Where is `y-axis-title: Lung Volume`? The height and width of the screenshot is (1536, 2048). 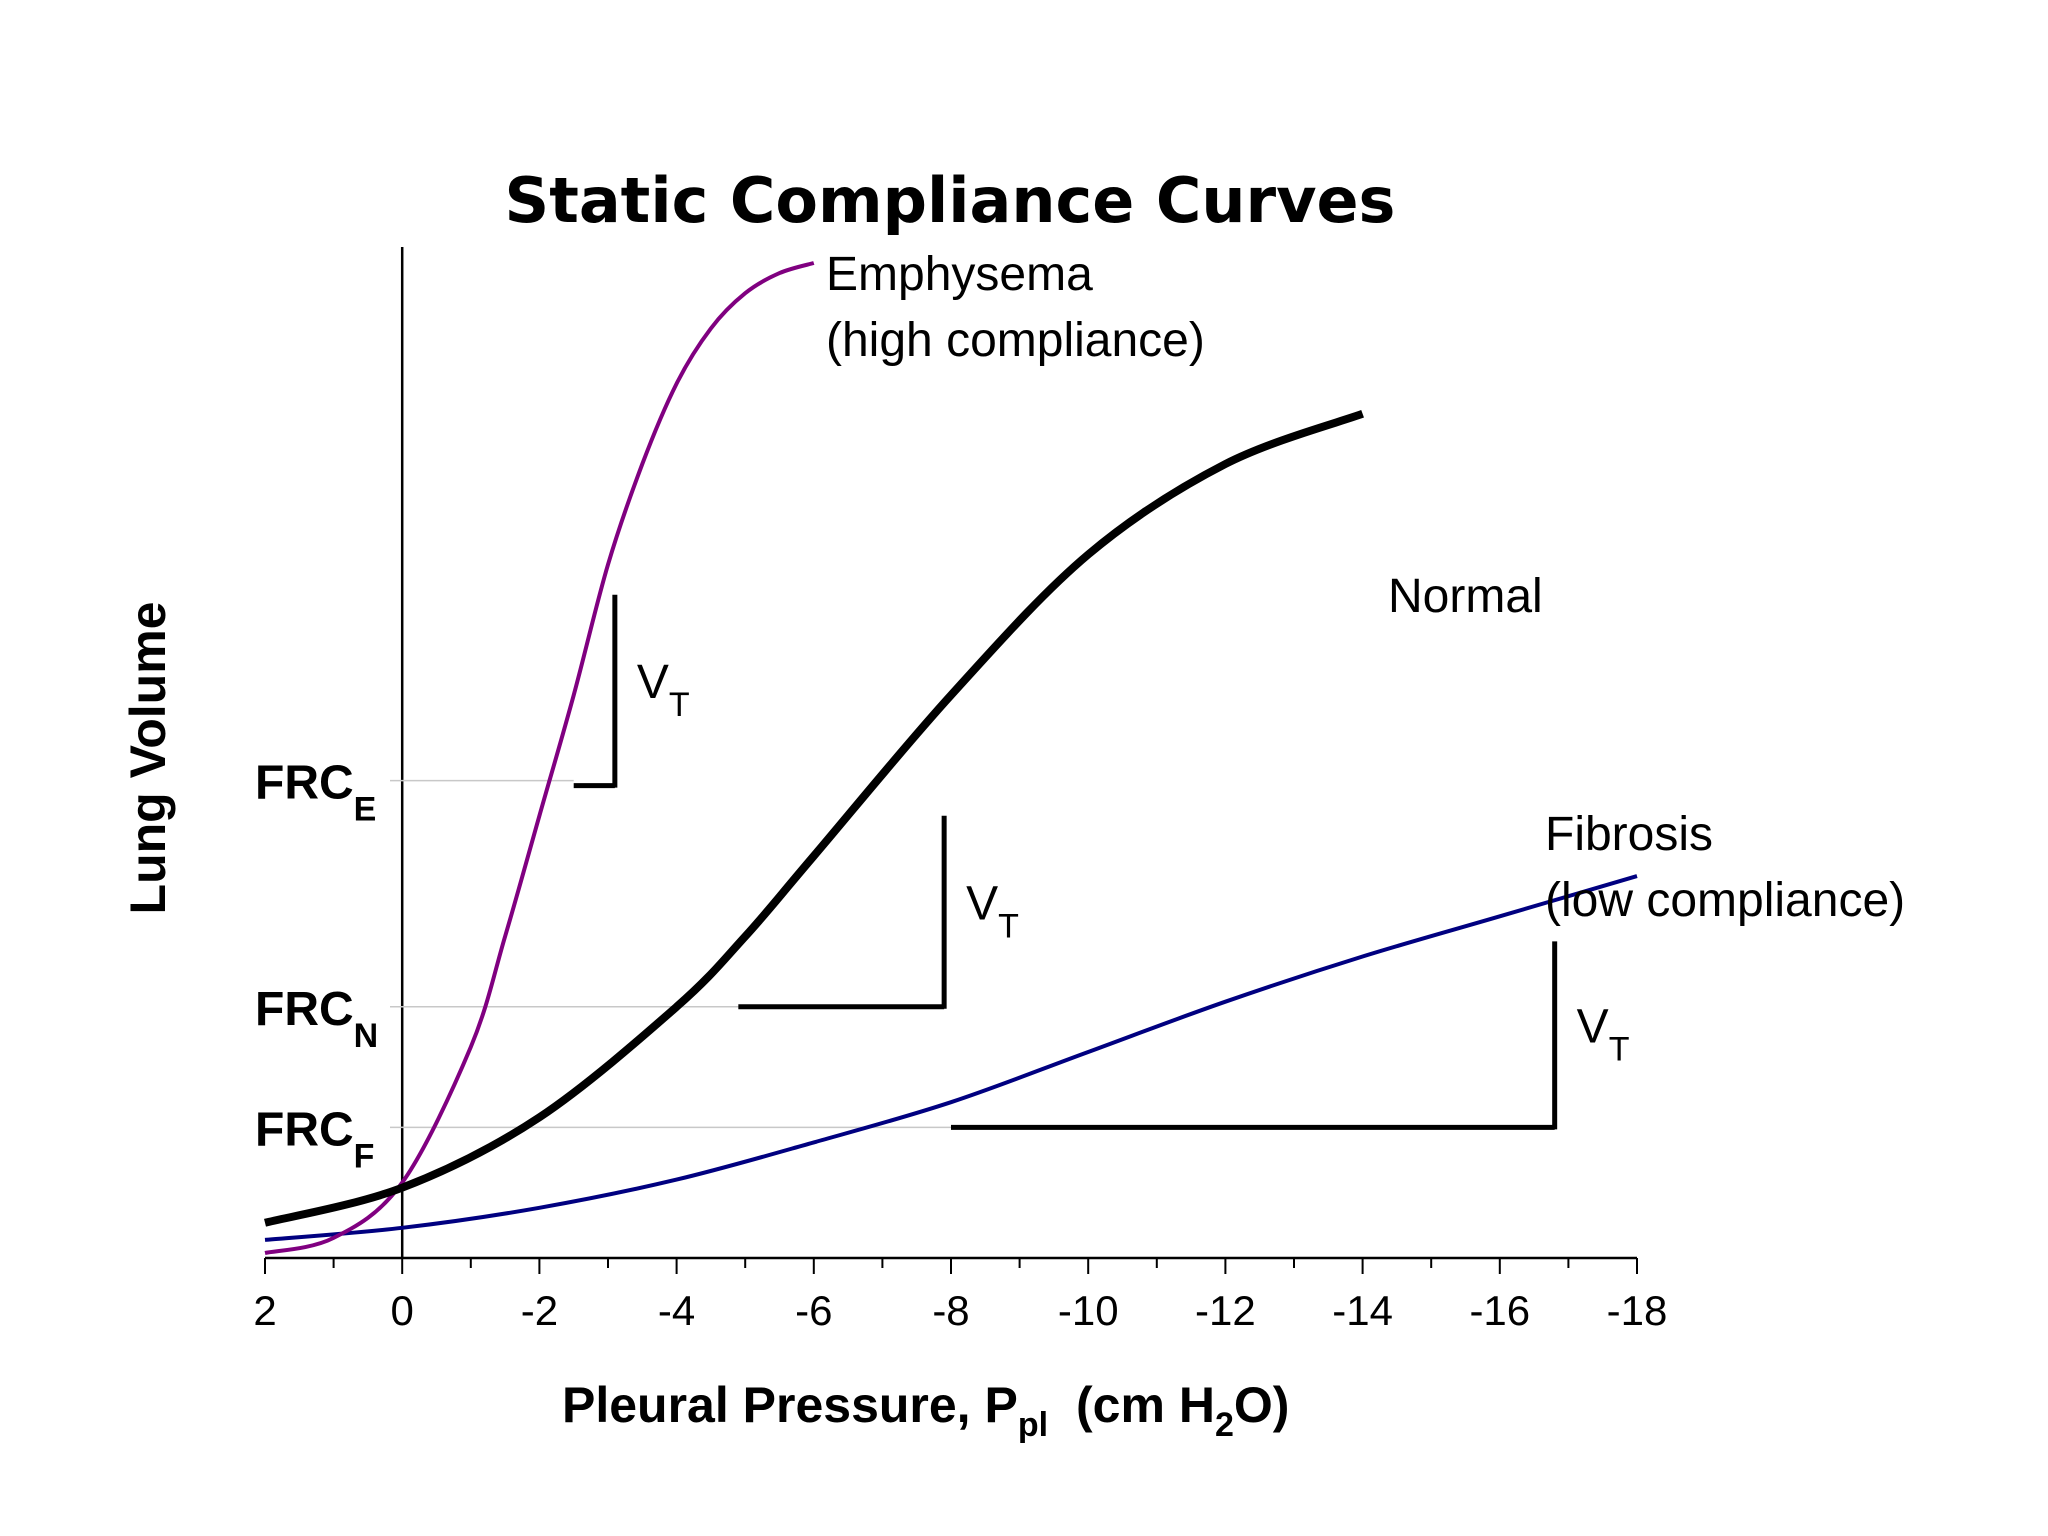
y-axis-title: Lung Volume is located at coordinates (148, 758).